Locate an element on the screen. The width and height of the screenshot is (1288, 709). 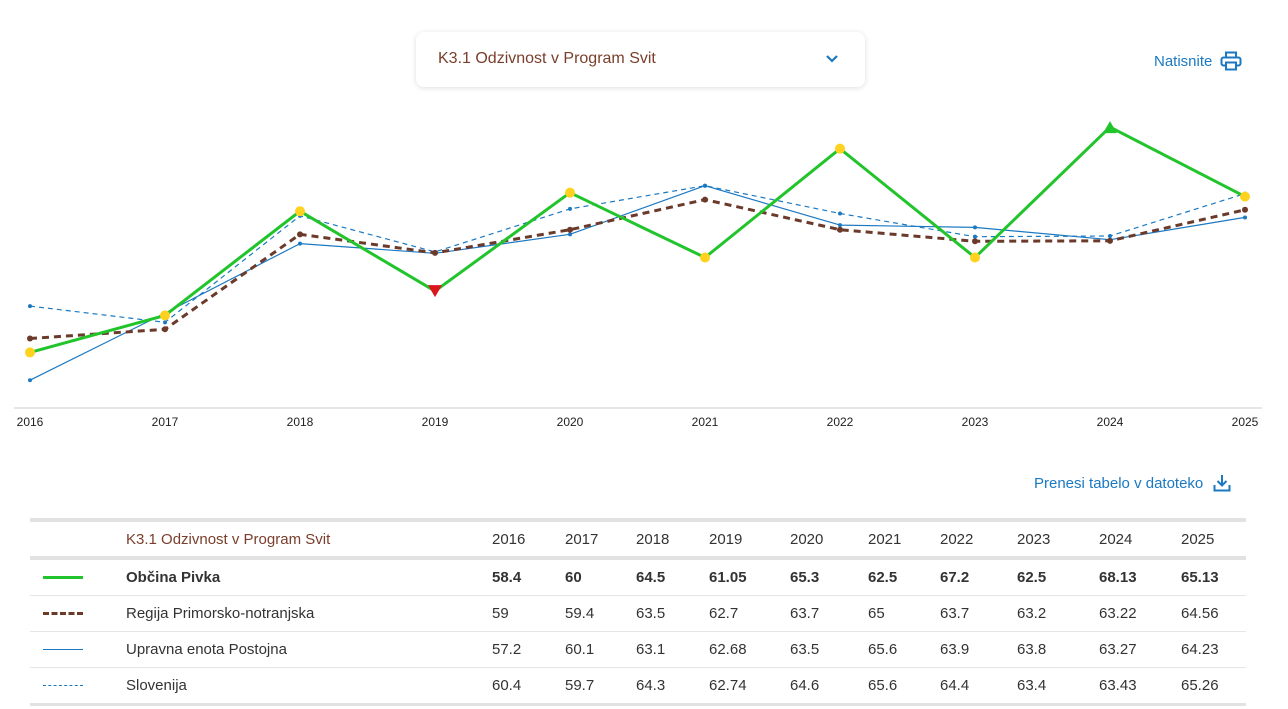
cell-value: 68.13 is located at coordinates (1140, 577).